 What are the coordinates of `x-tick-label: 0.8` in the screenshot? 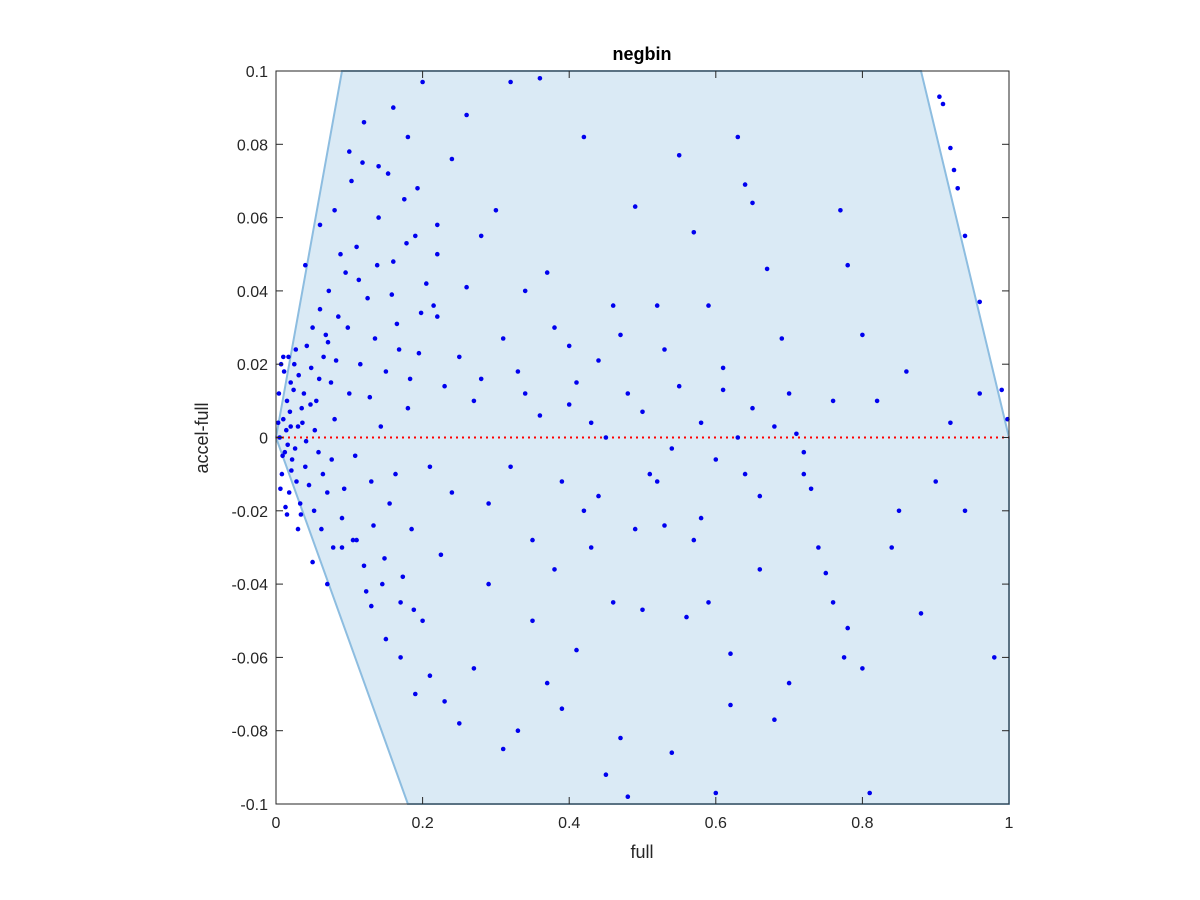 It's located at (862, 823).